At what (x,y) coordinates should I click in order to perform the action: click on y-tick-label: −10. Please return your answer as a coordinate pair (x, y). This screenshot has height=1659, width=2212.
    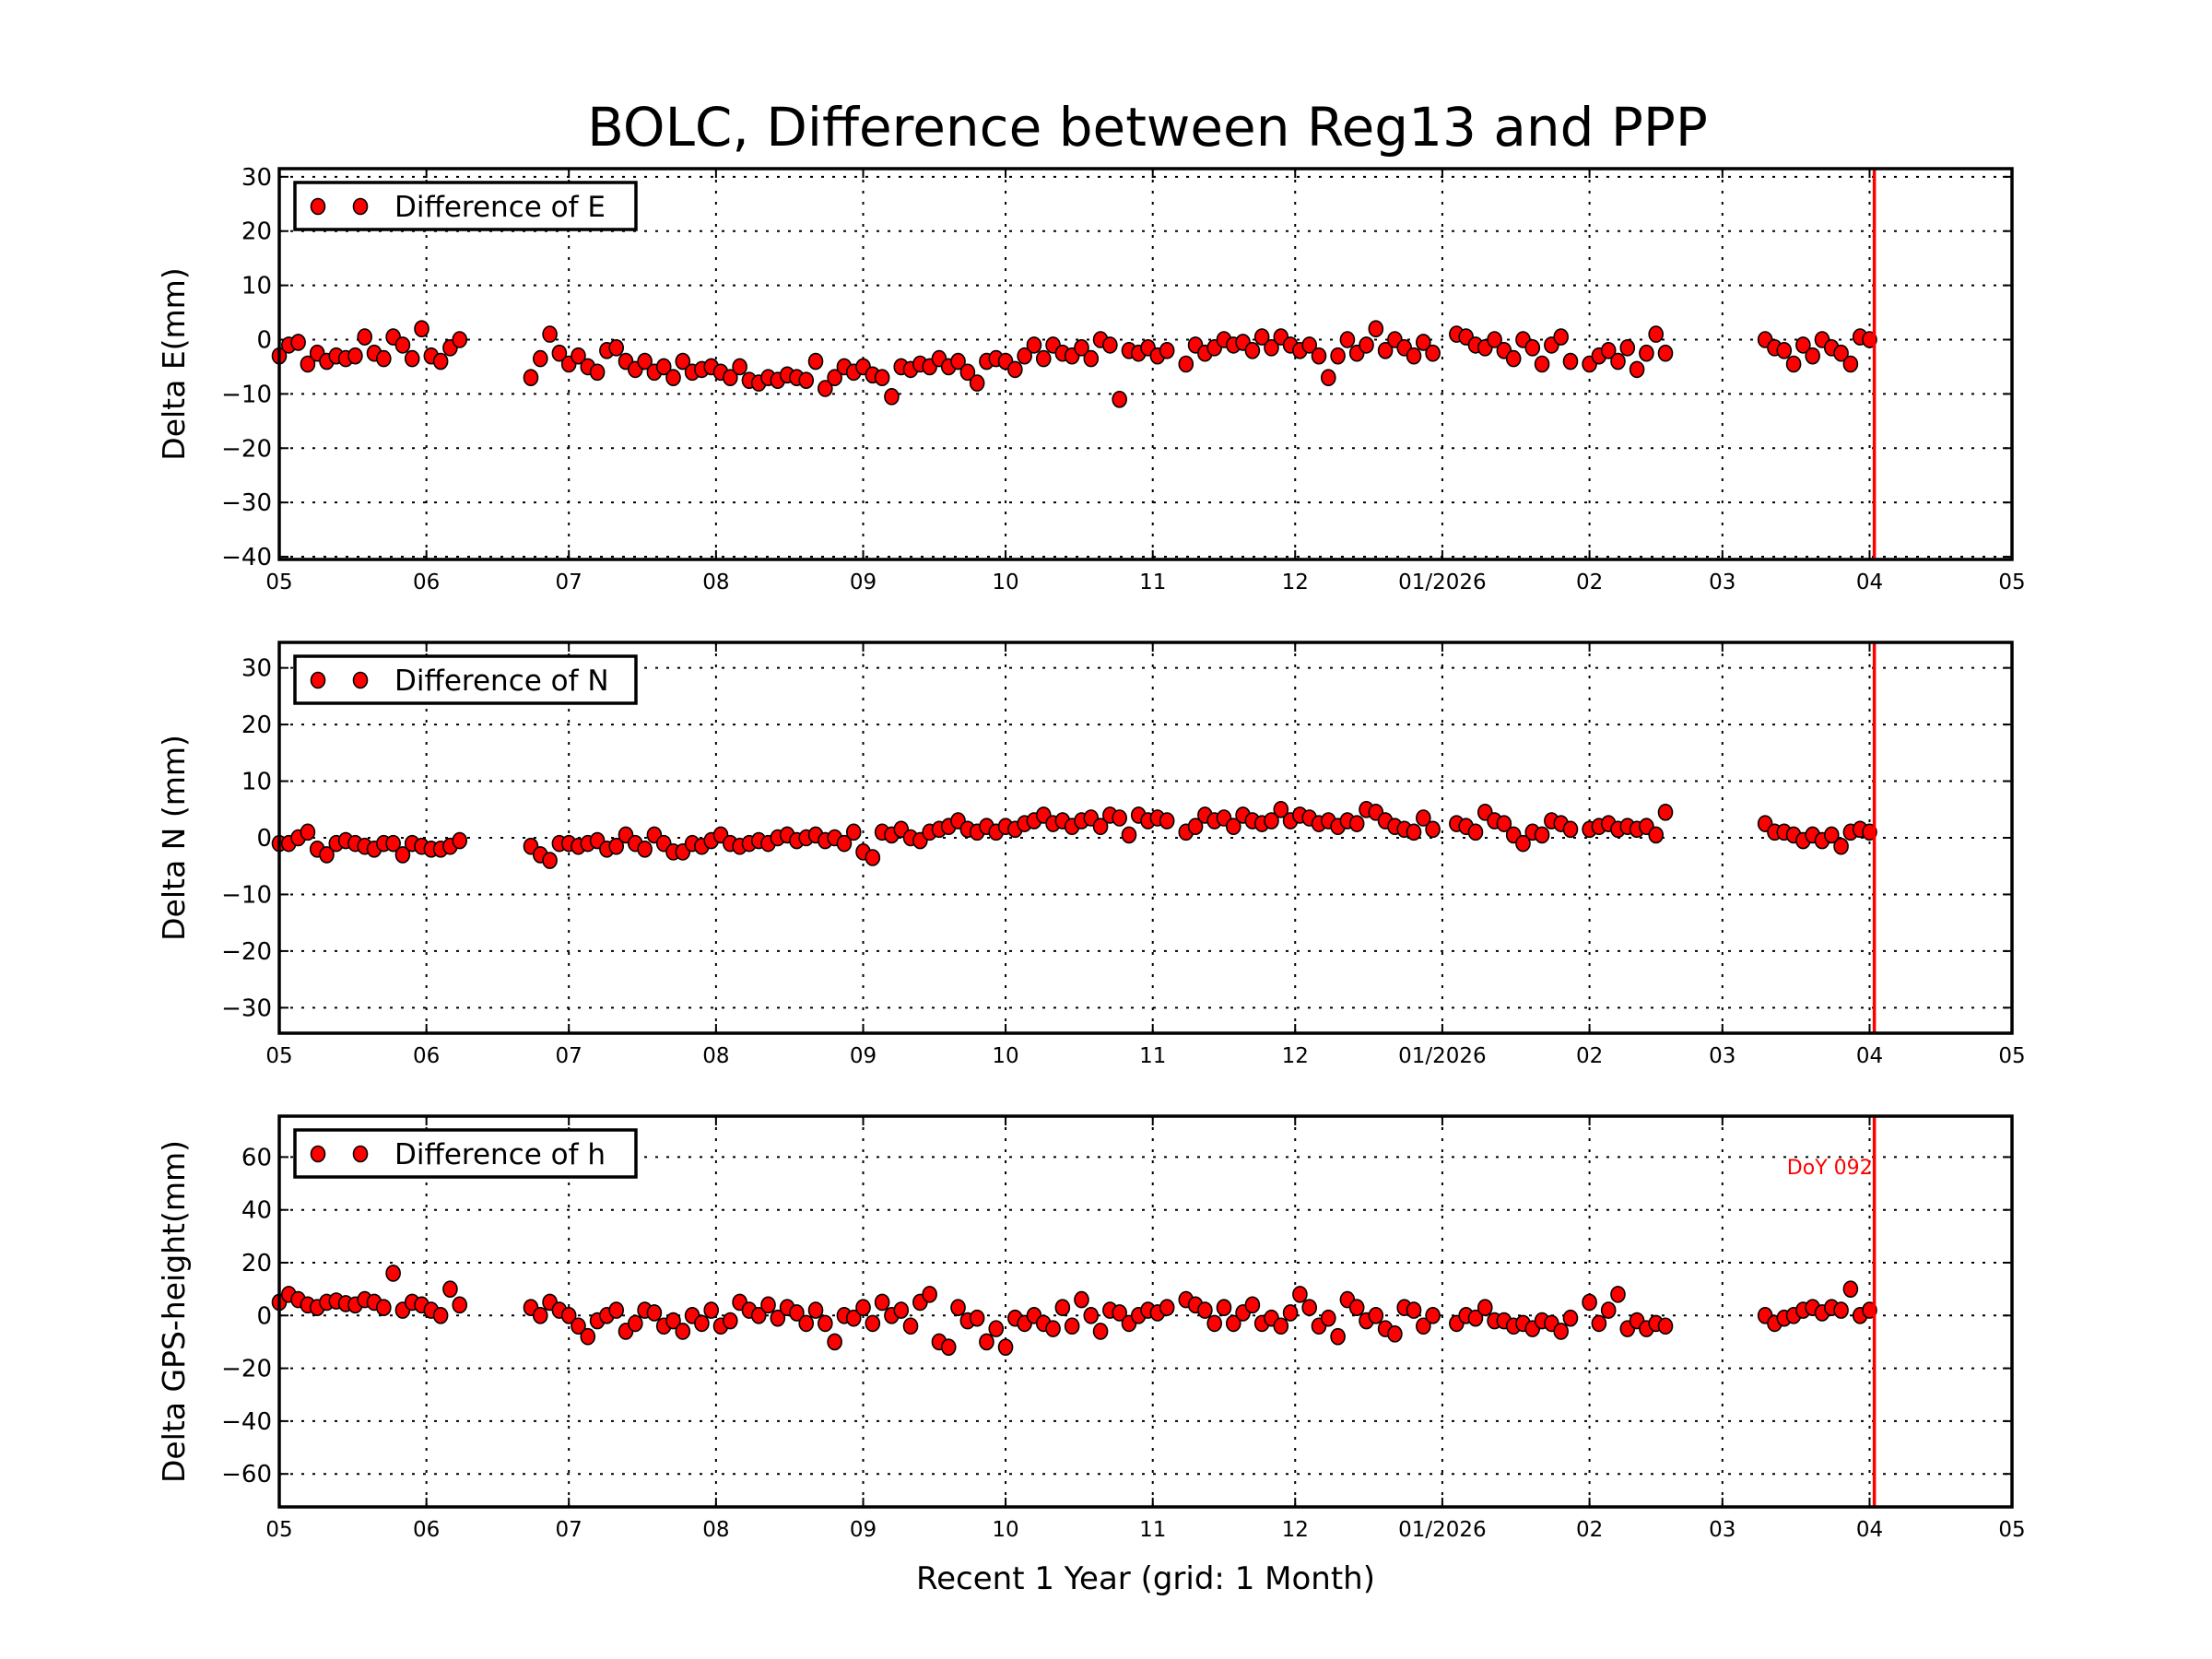
    Looking at the image, I should click on (246, 394).